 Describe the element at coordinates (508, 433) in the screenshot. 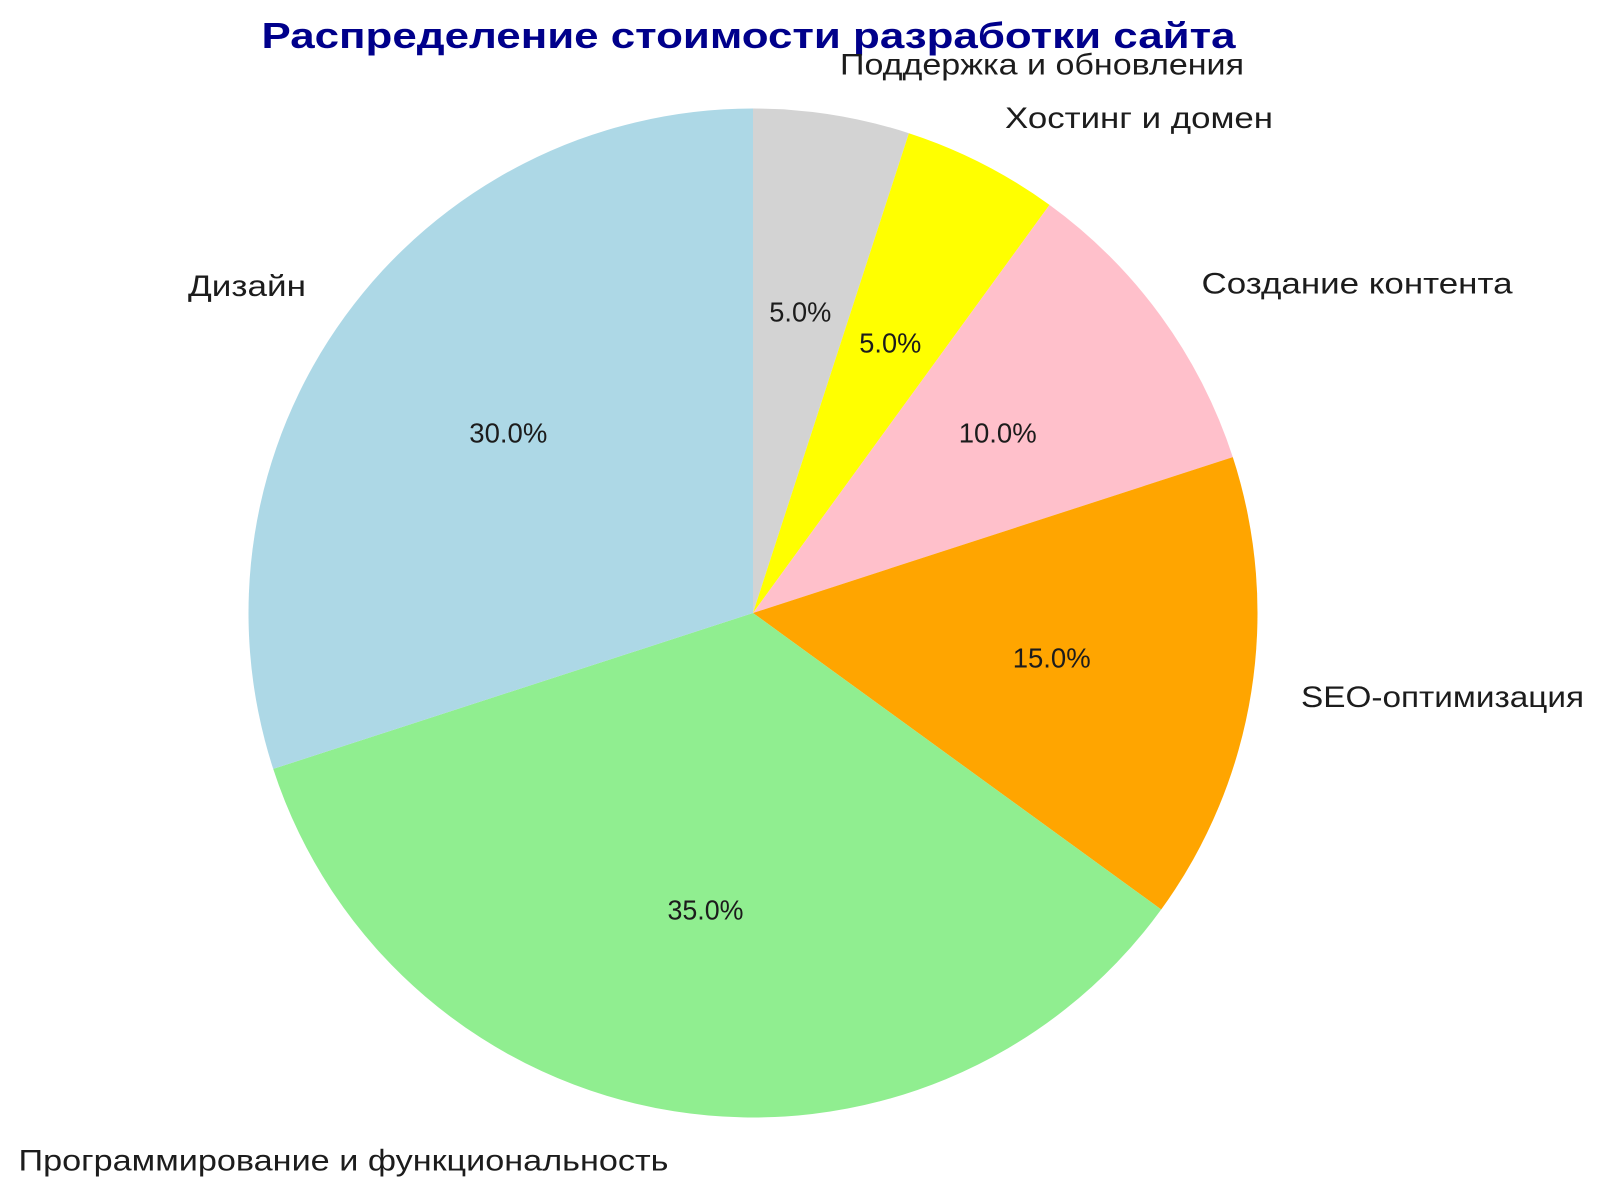

I see `svg-text: 30.0%` at that location.